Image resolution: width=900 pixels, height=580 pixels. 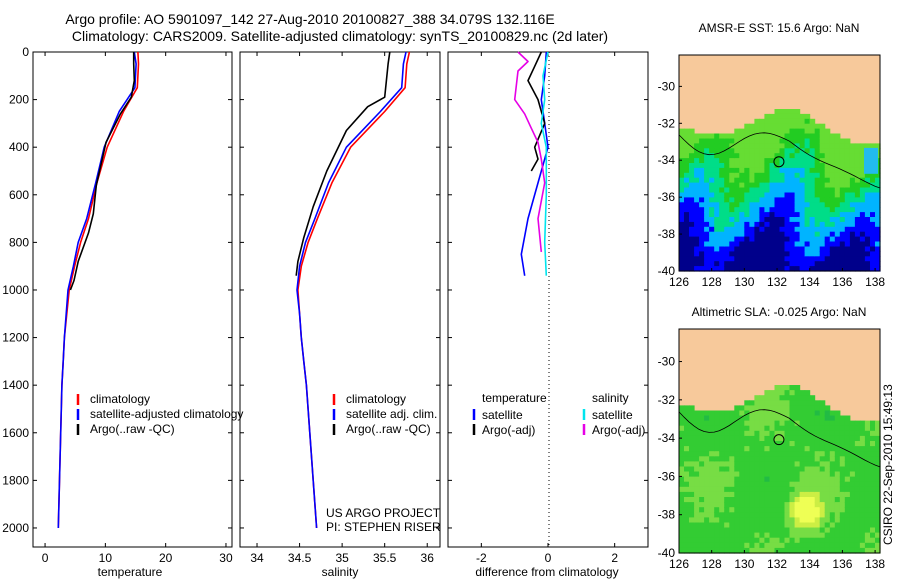 What do you see at coordinates (340, 572) in the screenshot?
I see `salinity-axis-label: salinity` at bounding box center [340, 572].